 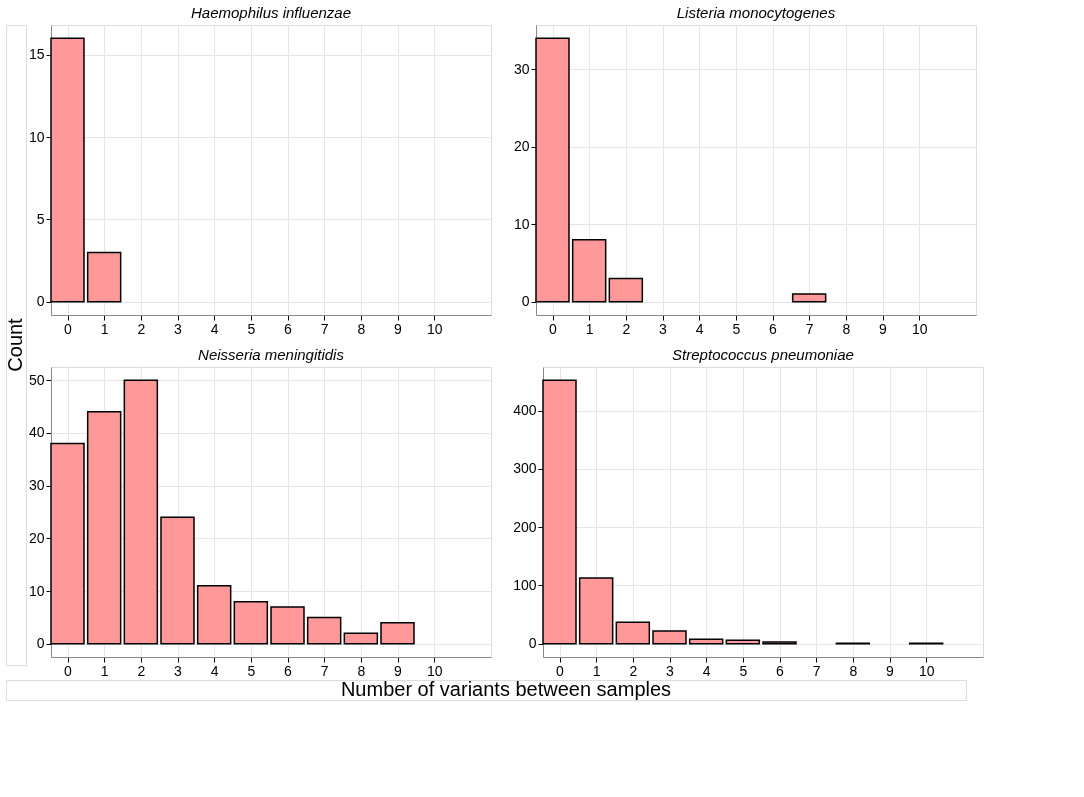 What do you see at coordinates (36, 379) in the screenshot?
I see `y-tick-label: 50` at bounding box center [36, 379].